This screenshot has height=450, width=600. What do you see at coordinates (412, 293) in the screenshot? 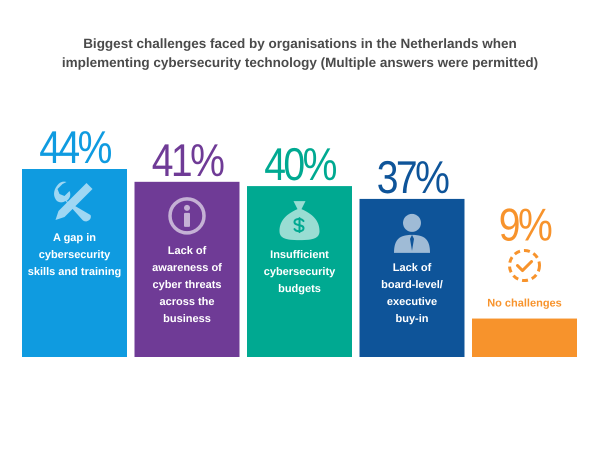
I see `x-tick-label: Lack of board-level/ executive buy-in` at bounding box center [412, 293].